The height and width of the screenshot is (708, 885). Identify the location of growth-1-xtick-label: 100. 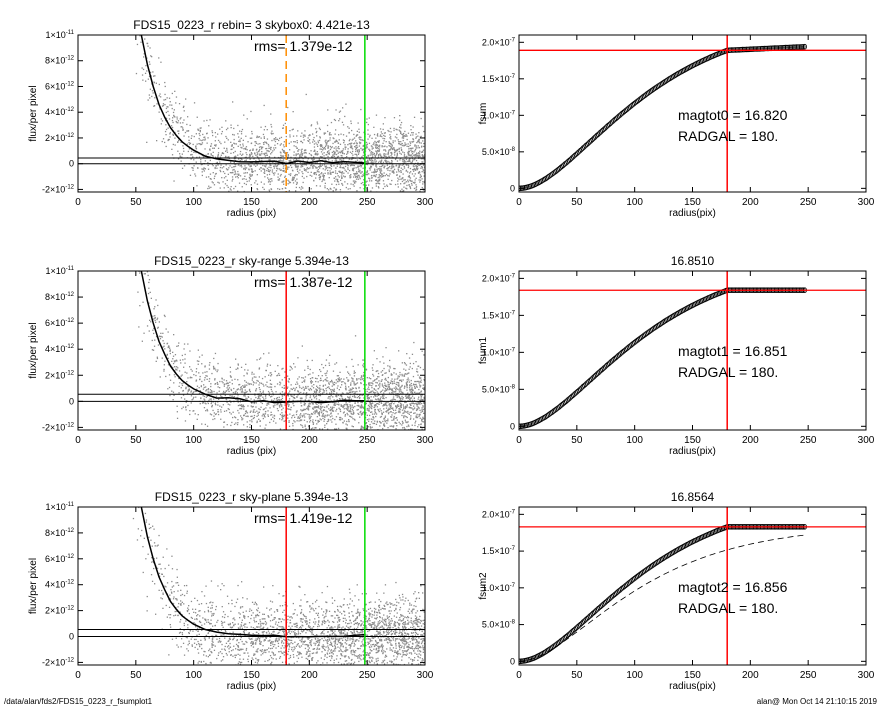
(634, 202).